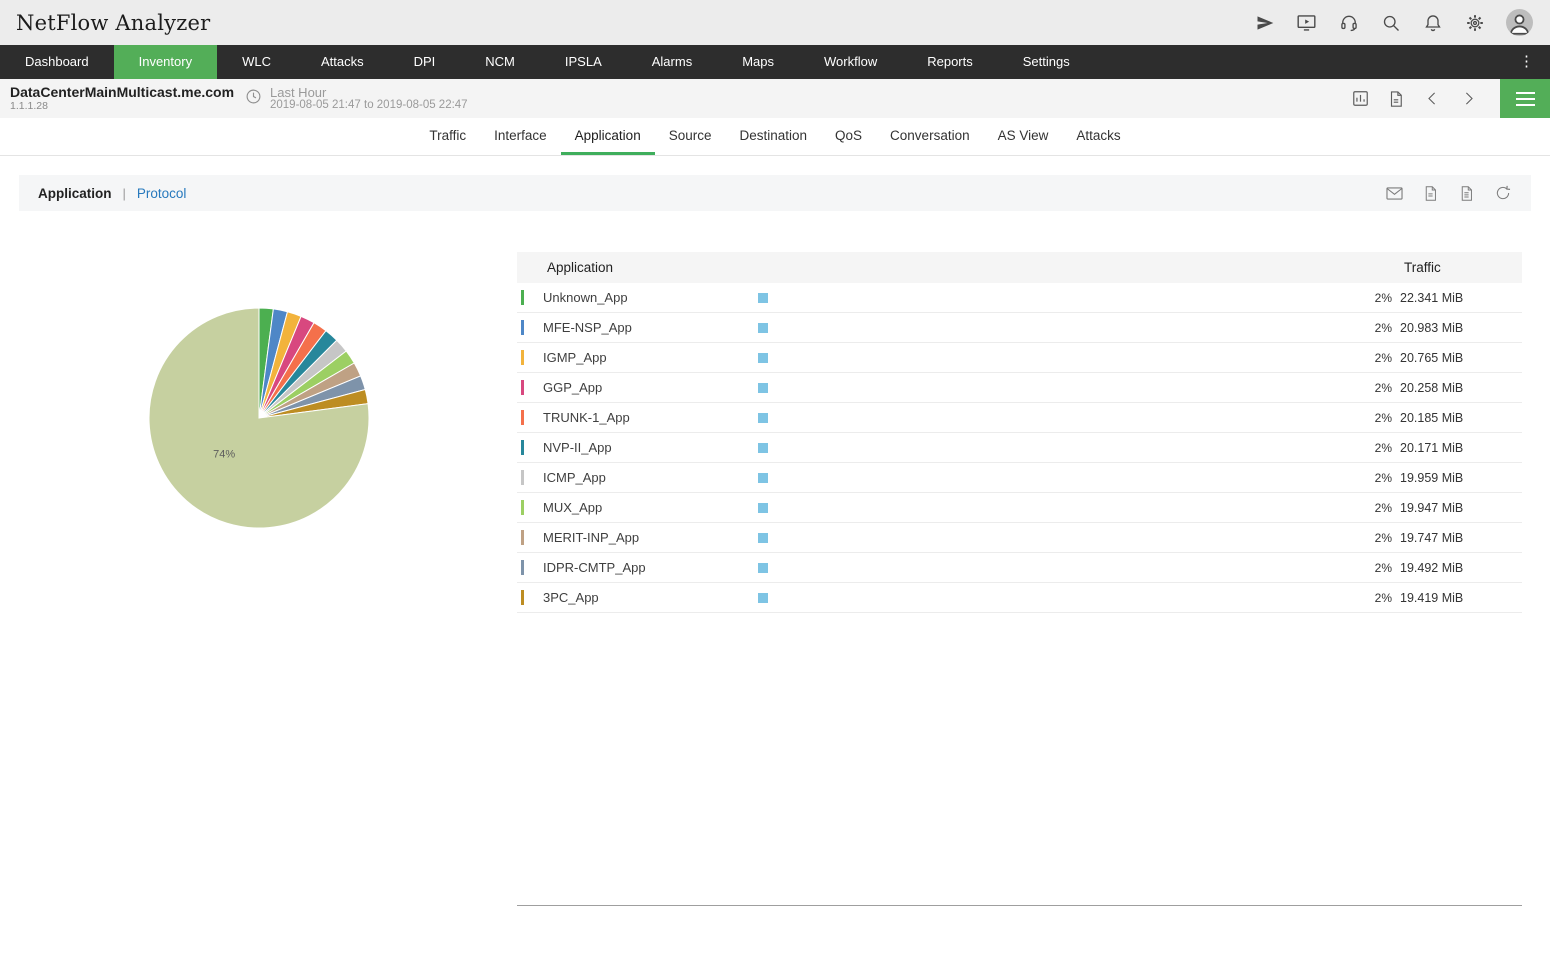 Image resolution: width=1550 pixels, height=969 pixels. Describe the element at coordinates (1502, 193) in the screenshot. I see `refresh-icon` at that location.